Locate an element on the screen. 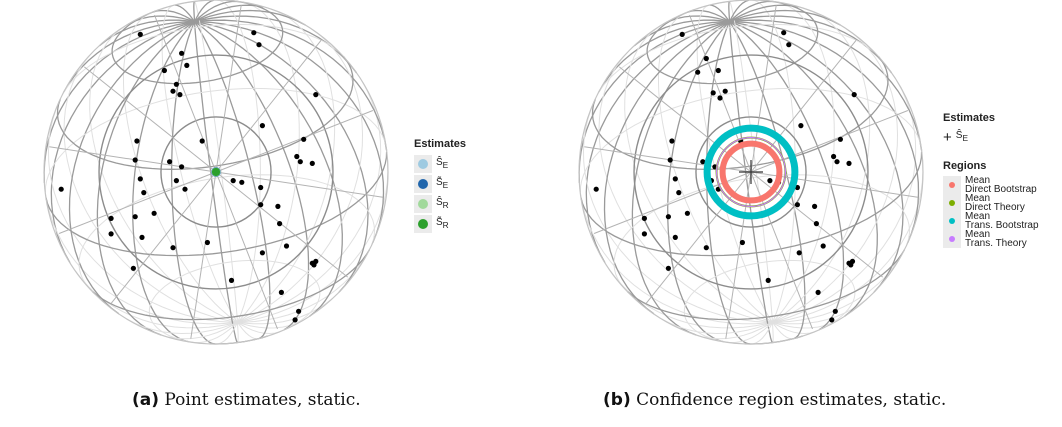 The image size is (1062, 427). legend-a-label-0: Ŝ is located at coordinates (439, 162).